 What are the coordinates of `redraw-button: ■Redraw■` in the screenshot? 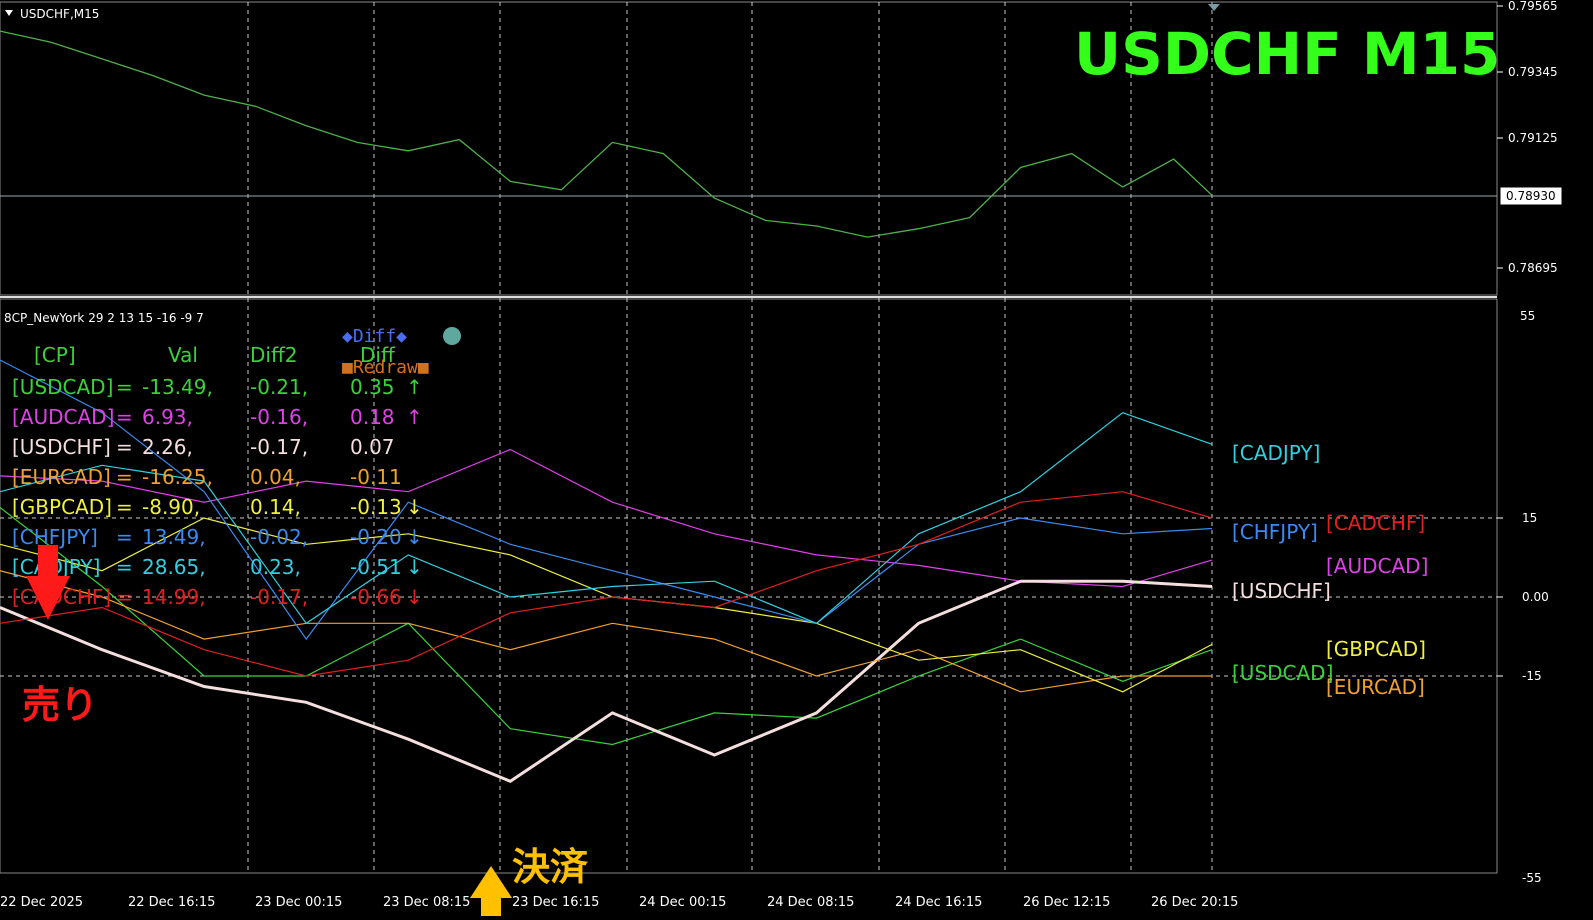 It's located at (385, 367).